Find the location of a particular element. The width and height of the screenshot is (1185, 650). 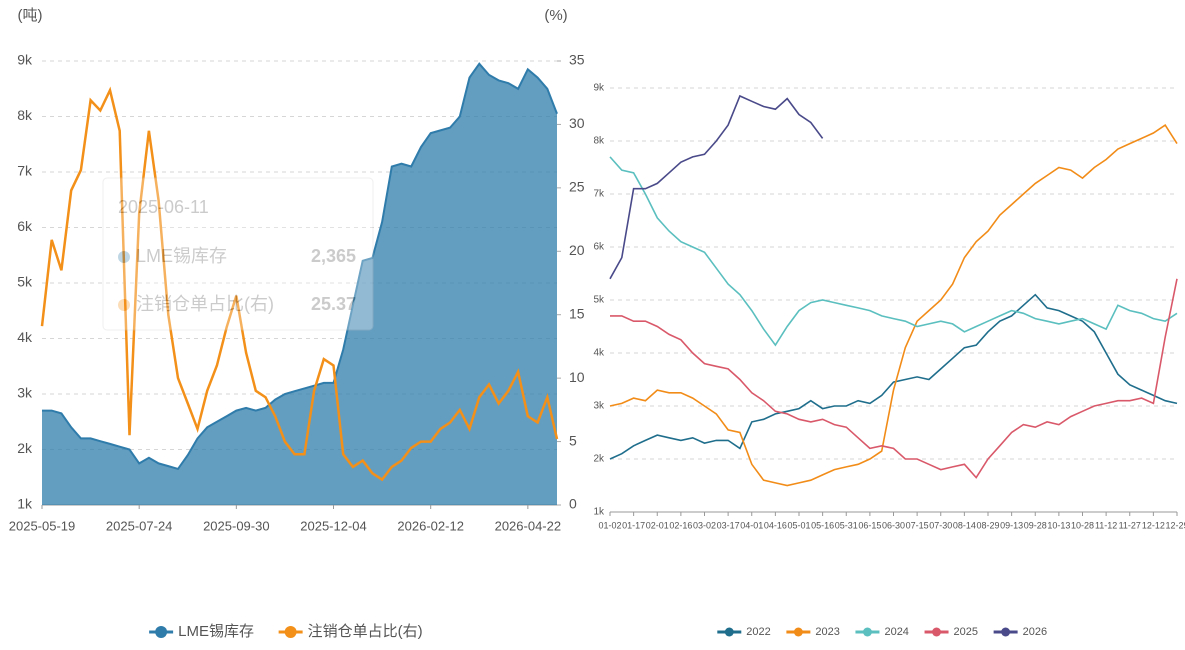

tooltip: 2025-06-11 LME锡库存 2,365 注销仓单占比(右) 25.37 is located at coordinates (238, 254).